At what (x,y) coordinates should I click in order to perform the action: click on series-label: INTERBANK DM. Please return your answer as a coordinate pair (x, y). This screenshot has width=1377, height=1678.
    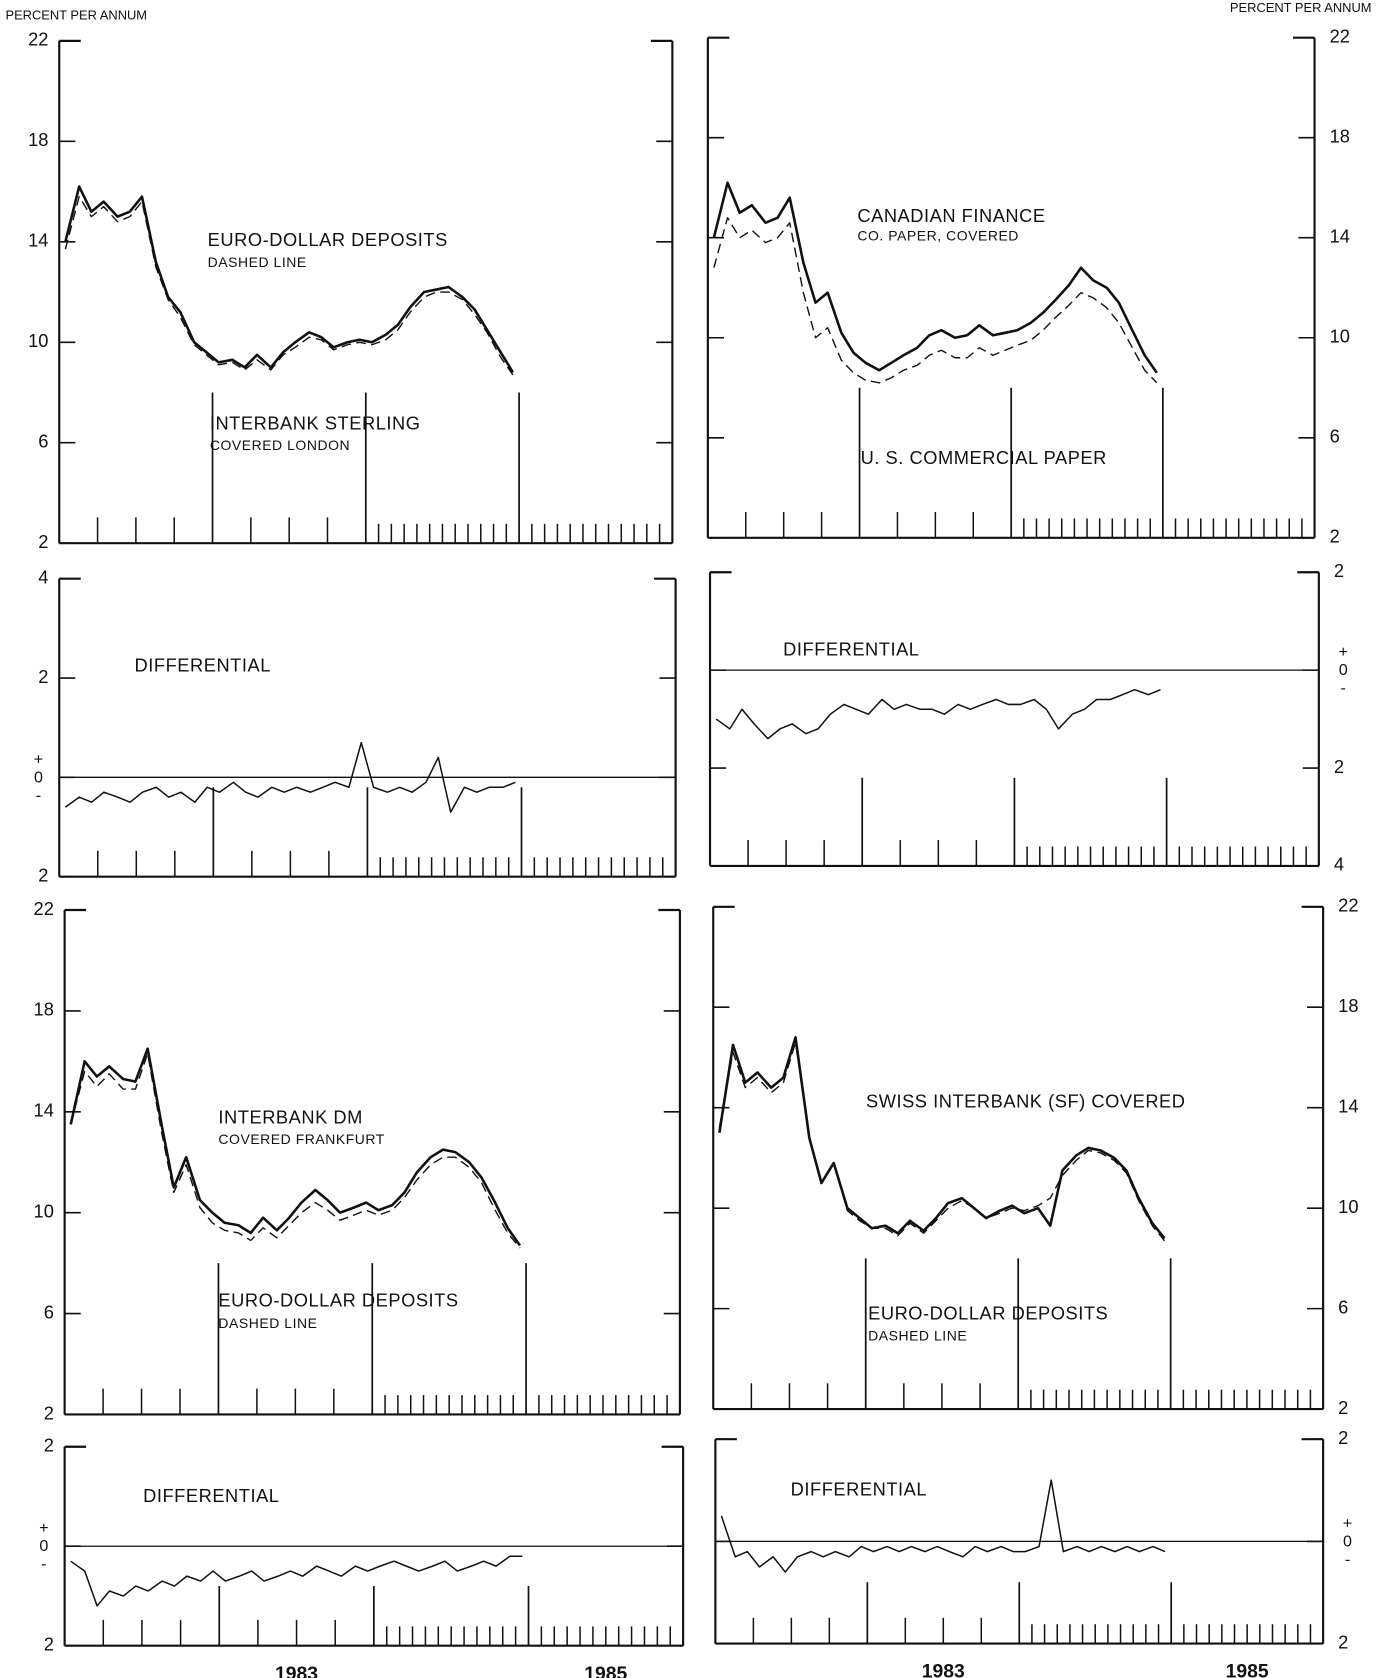
    Looking at the image, I should click on (290, 1116).